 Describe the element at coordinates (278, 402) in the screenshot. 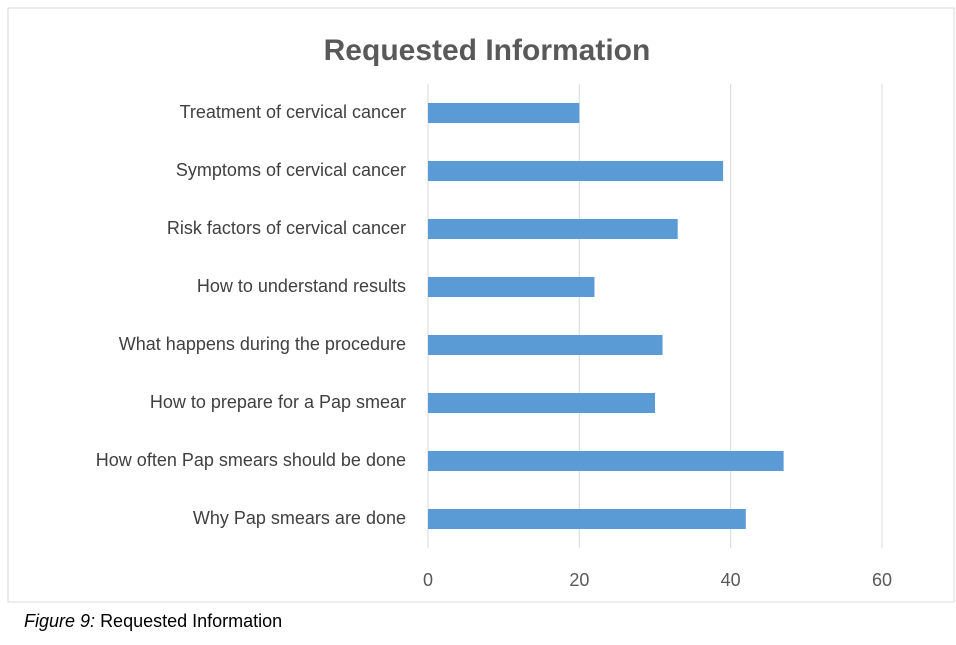

I see `y-tick-label: How to prepare for a Pap smear` at that location.